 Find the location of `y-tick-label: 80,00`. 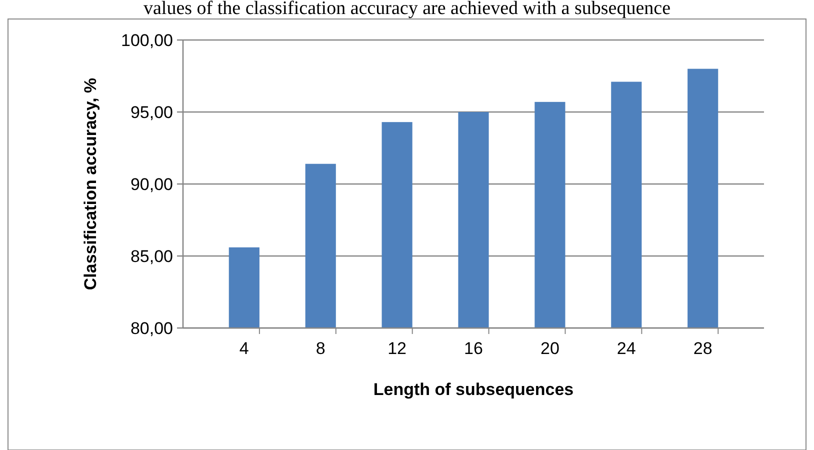

y-tick-label: 80,00 is located at coordinates (151, 328).